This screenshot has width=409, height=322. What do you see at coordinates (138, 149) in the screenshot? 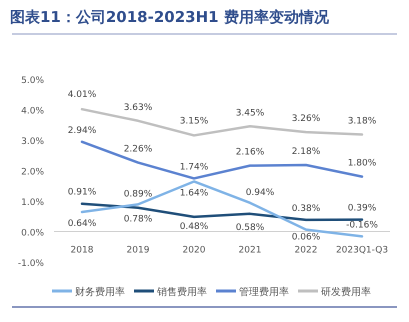
I see `data-label: 2.26%` at bounding box center [138, 149].